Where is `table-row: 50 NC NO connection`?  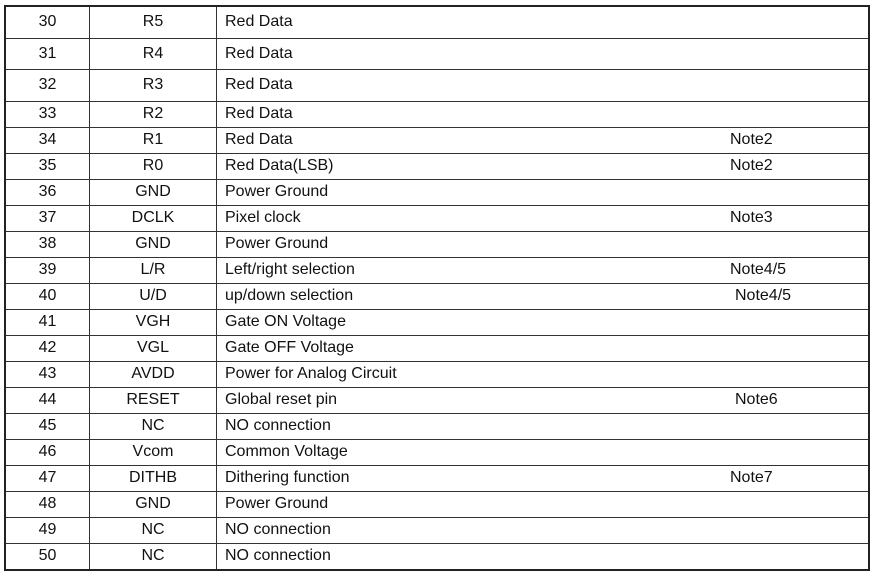
table-row: 50 NC NO connection is located at coordinates (437, 556).